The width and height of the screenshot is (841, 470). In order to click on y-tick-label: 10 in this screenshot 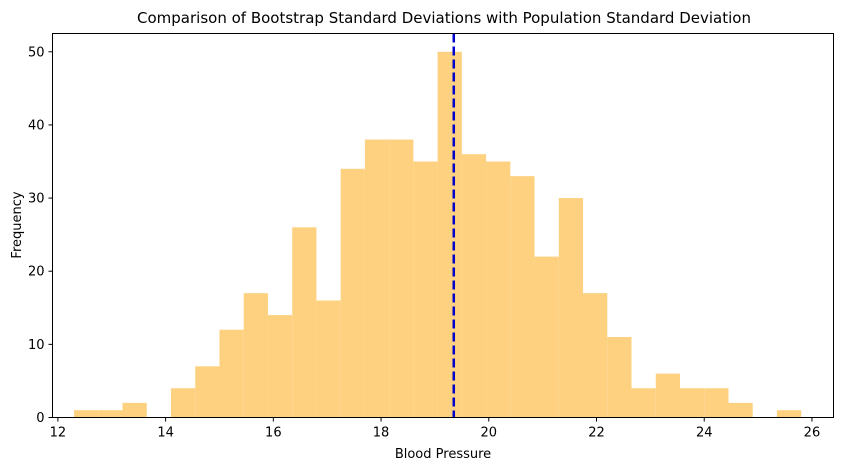, I will do `click(36, 345)`.